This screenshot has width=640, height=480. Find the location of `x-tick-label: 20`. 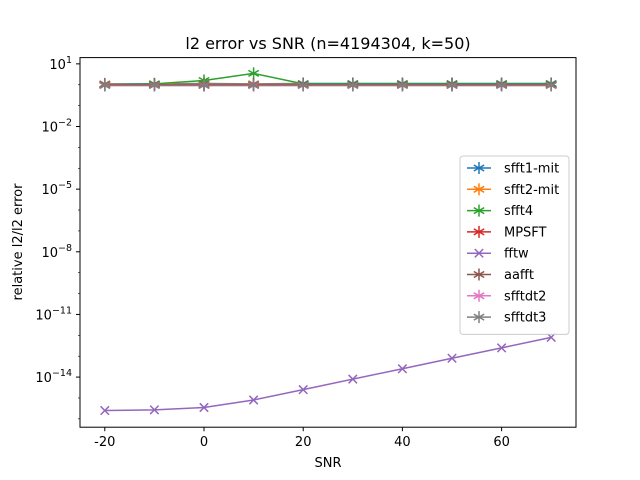

x-tick-label: 20 is located at coordinates (303, 442).